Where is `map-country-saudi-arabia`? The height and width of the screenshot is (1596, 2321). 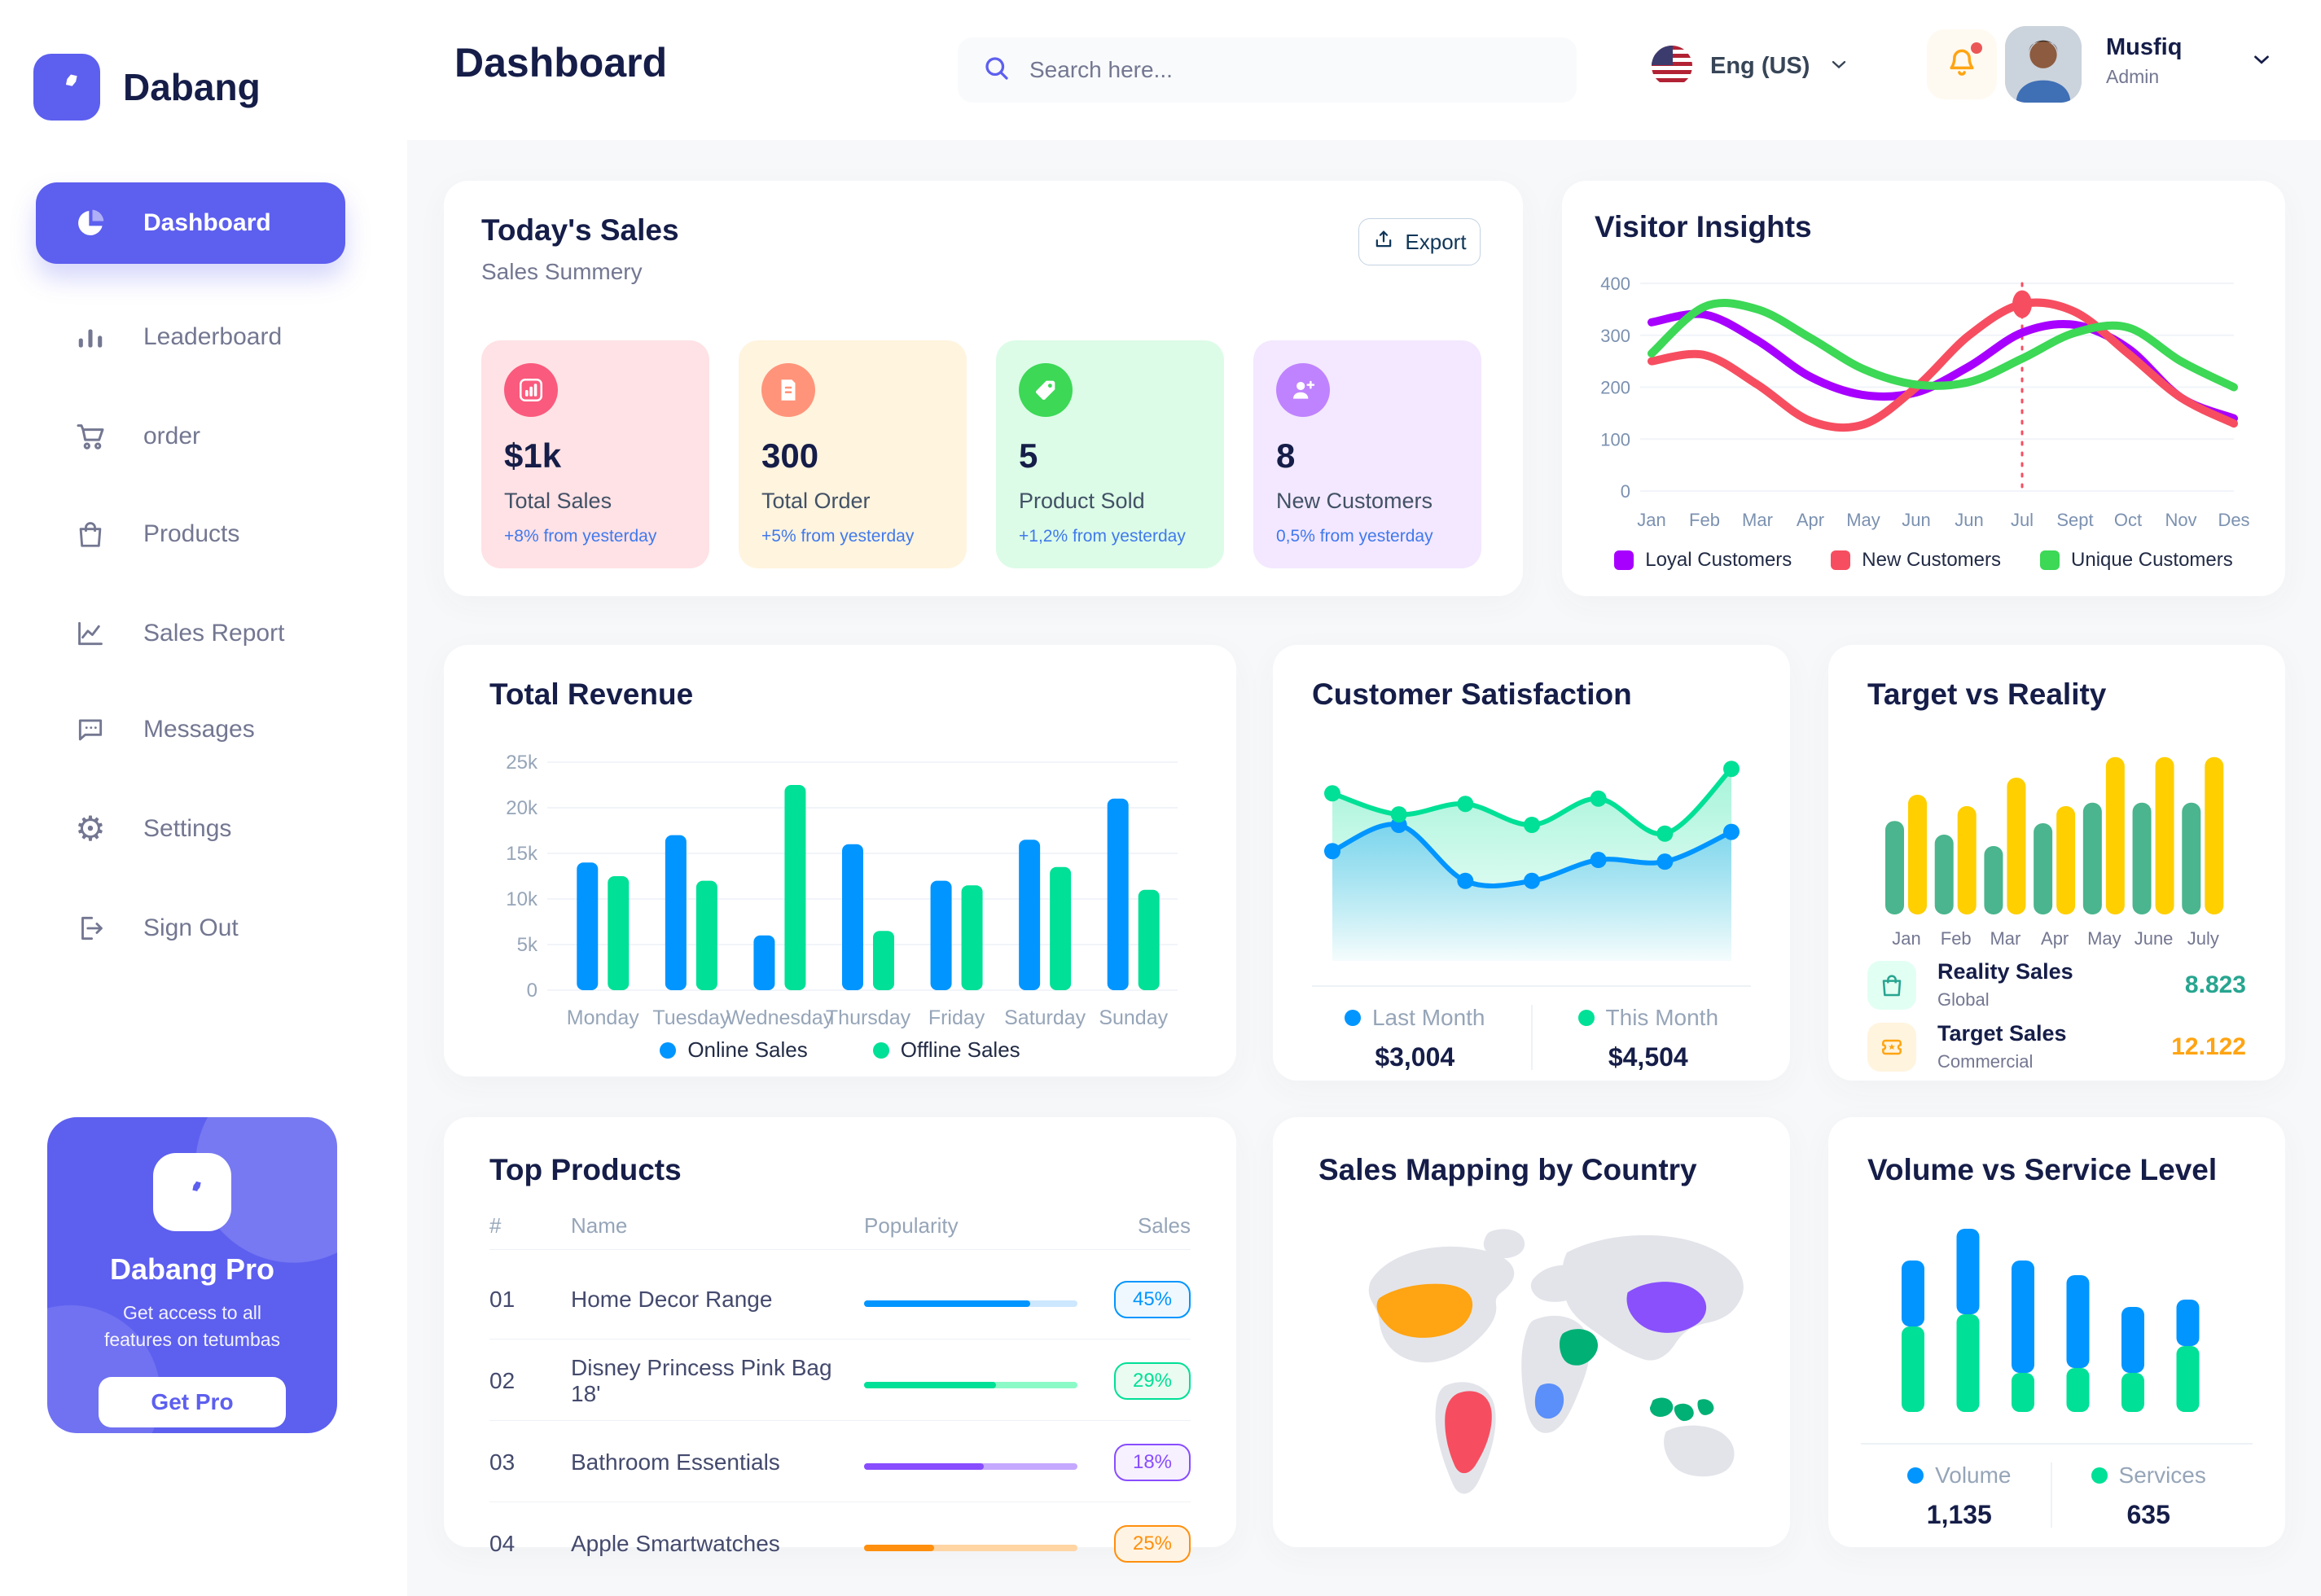 map-country-saudi-arabia is located at coordinates (1579, 1347).